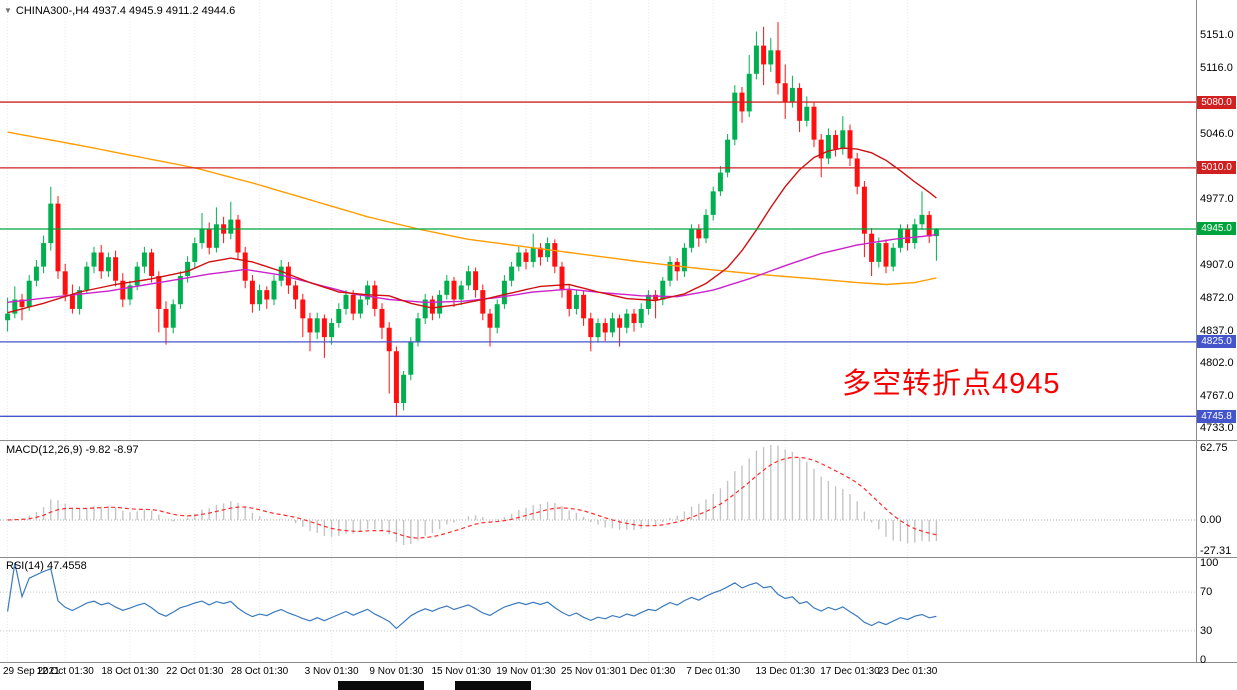 The width and height of the screenshot is (1237, 690). What do you see at coordinates (472, 497) in the screenshot?
I see `macd-signal-line` at bounding box center [472, 497].